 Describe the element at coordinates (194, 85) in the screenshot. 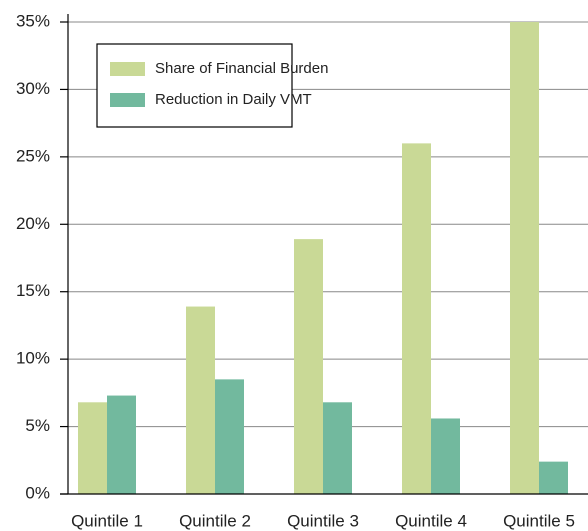

I see `legend-box` at that location.